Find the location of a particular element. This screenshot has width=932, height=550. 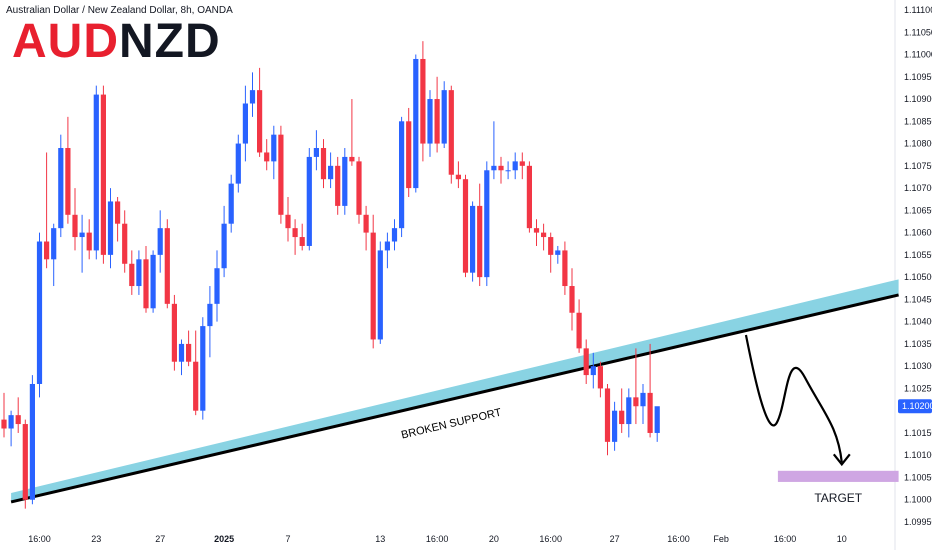

price-tick-label: 1.10600 is located at coordinates (918, 233).